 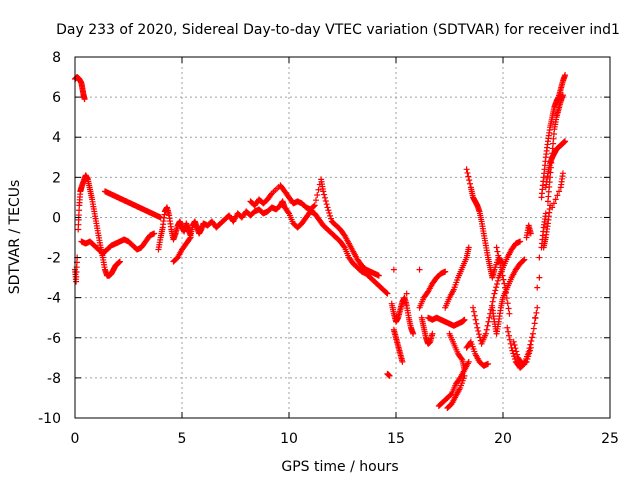 What do you see at coordinates (182, 439) in the screenshot?
I see `x-tick-label: 5` at bounding box center [182, 439].